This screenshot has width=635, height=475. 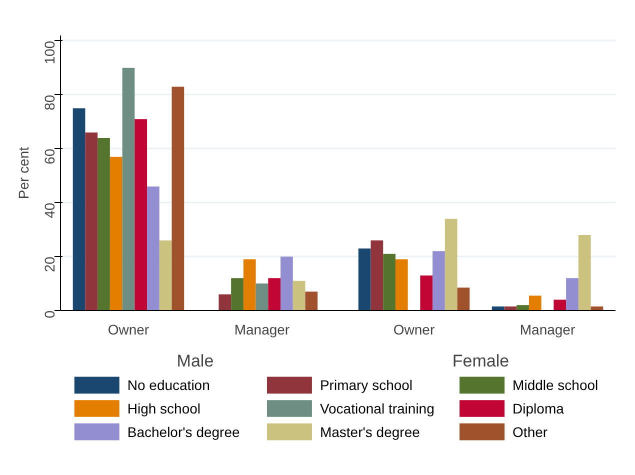 What do you see at coordinates (530, 432) in the screenshot?
I see `legend-label: Other` at bounding box center [530, 432].